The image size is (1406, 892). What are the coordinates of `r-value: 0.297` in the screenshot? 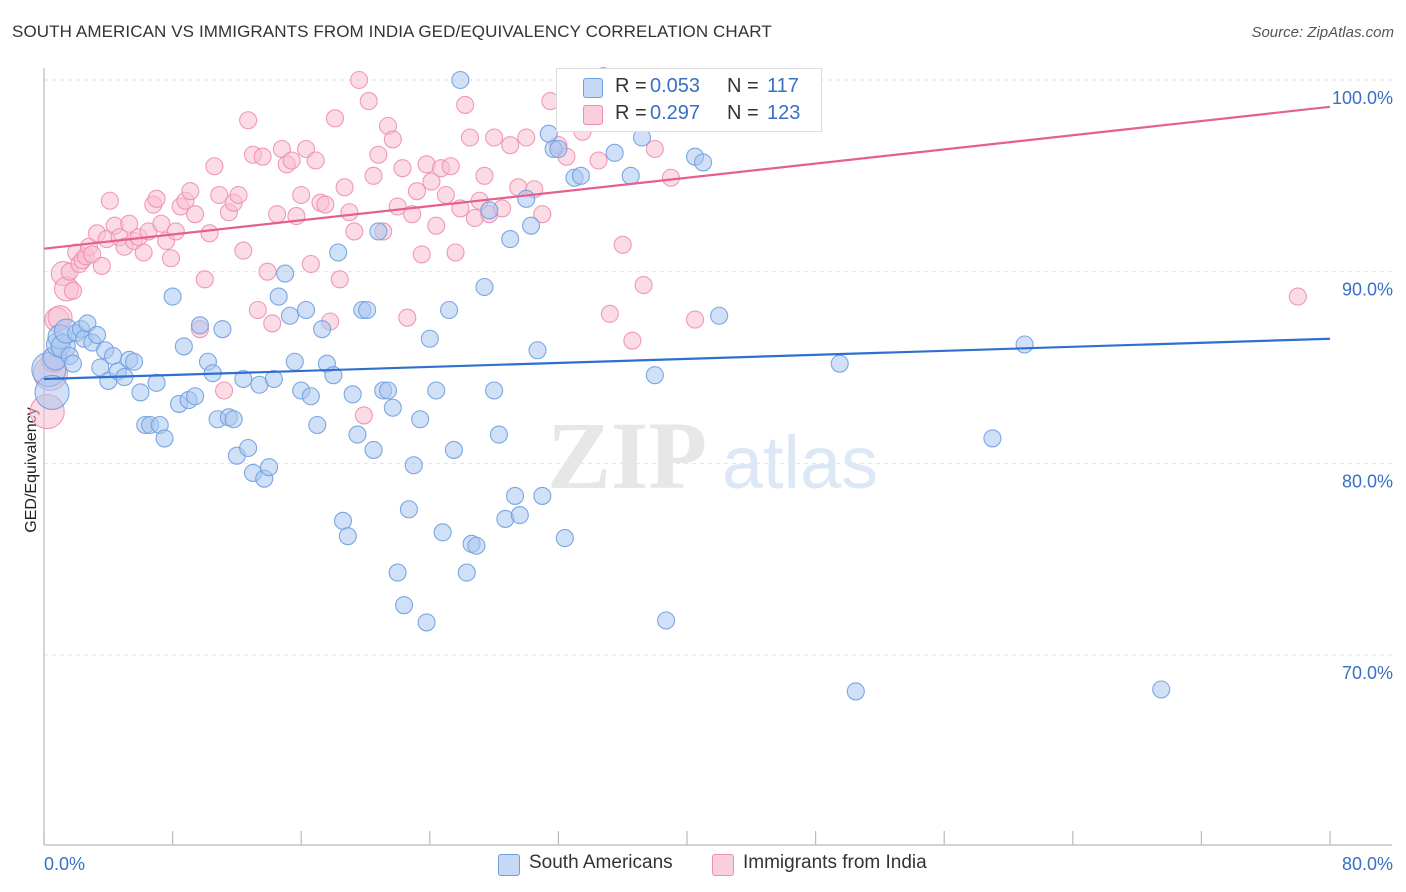 It's located at (675, 113).